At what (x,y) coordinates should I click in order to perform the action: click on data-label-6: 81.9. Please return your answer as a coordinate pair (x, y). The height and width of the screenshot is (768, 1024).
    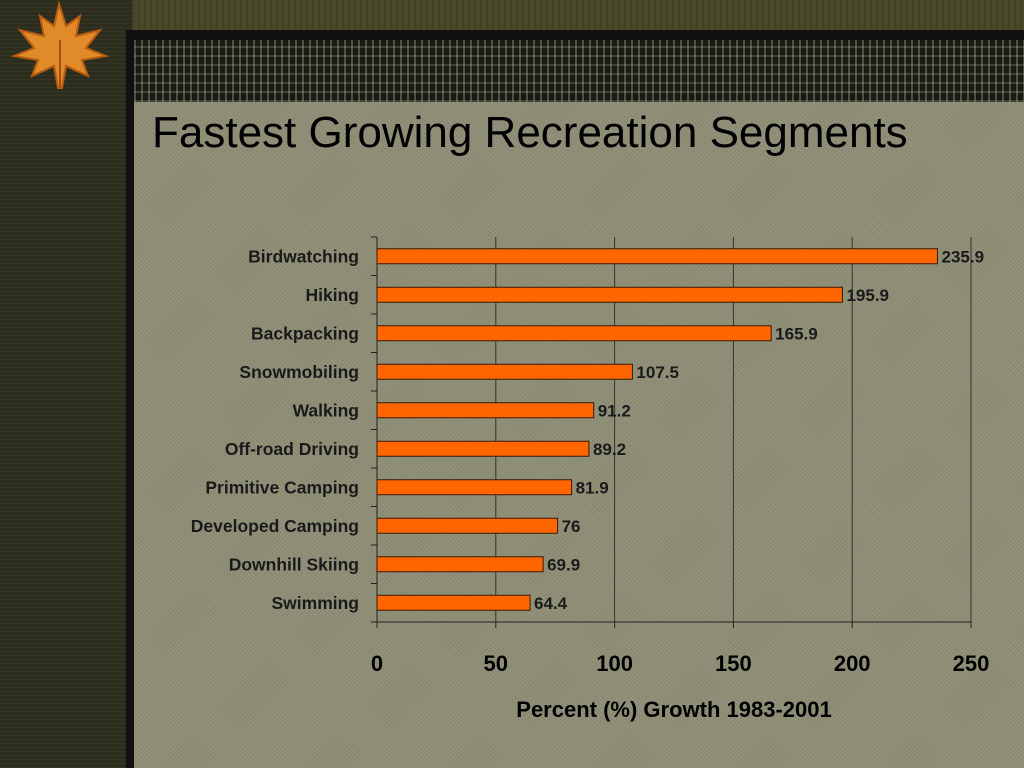
    Looking at the image, I should click on (592, 487).